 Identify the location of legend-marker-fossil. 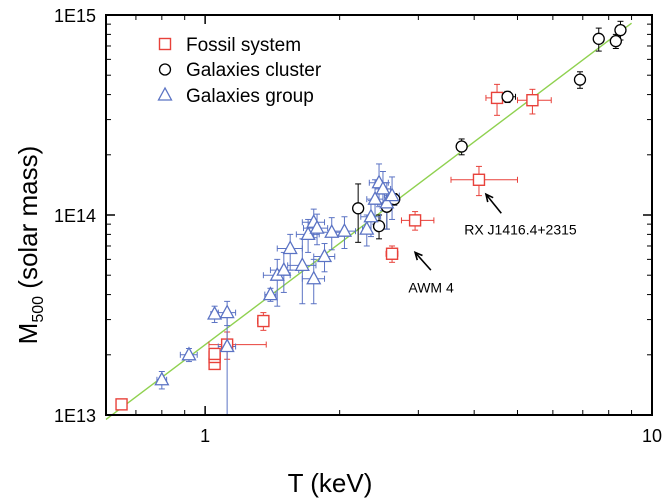
(165, 44).